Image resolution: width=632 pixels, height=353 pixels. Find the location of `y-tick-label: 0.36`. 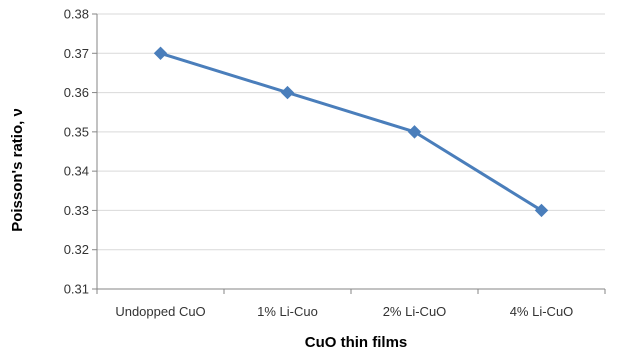

y-tick-label: 0.36 is located at coordinates (76, 92).